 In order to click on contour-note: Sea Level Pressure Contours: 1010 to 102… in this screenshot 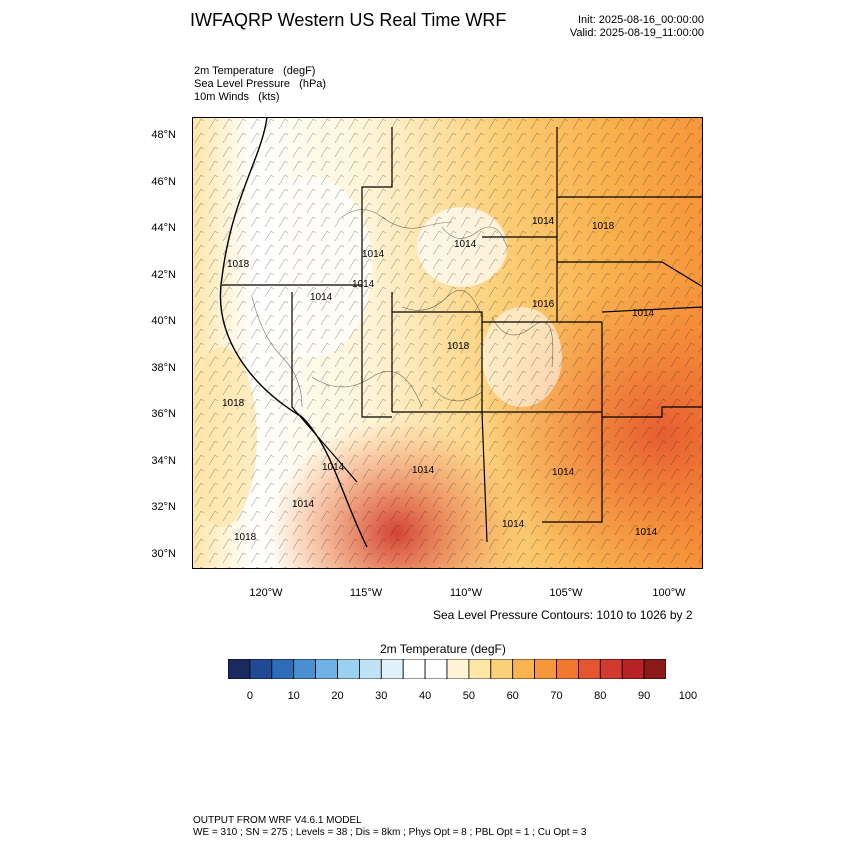, I will do `click(563, 615)`.